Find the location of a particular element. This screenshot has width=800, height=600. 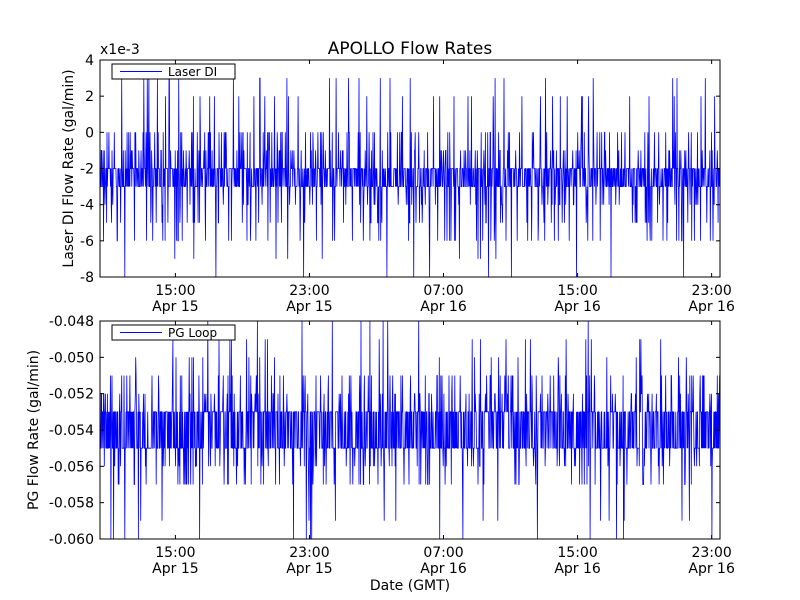

laser-di-legend-label: Laser DI is located at coordinates (192, 72).